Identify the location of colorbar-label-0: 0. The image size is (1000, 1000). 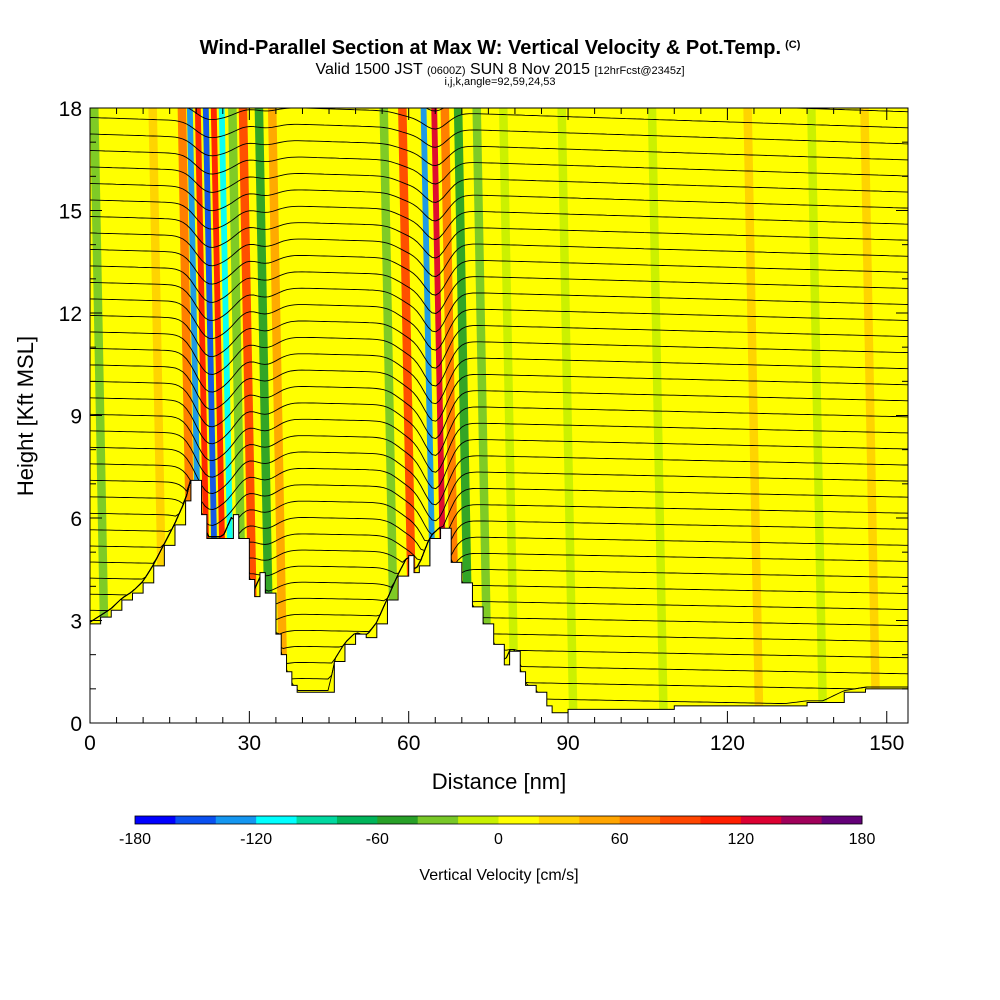
(498, 839).